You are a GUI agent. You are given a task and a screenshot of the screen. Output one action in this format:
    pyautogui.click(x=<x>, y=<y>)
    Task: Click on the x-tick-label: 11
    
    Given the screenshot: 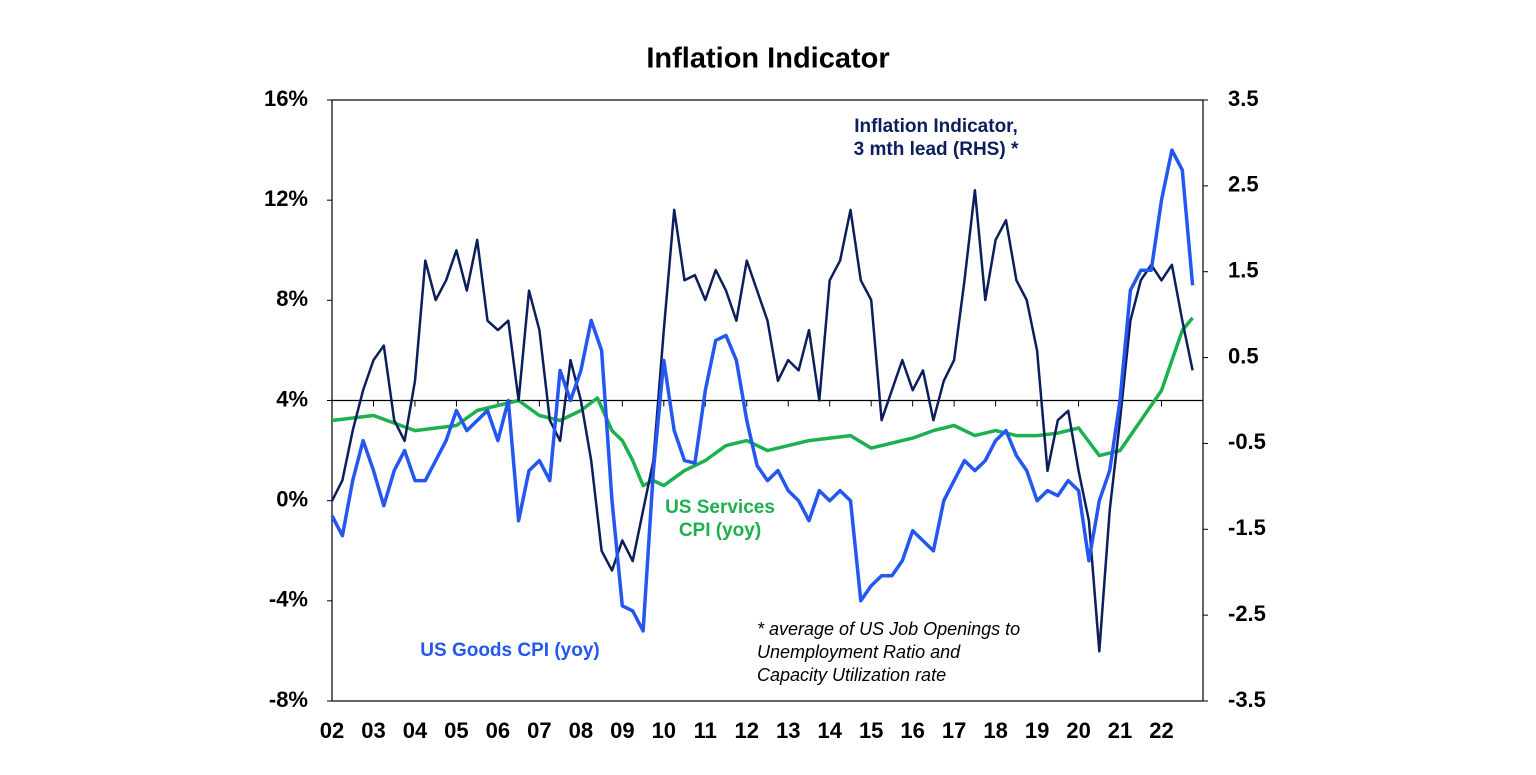 What is the action you would take?
    pyautogui.click(x=705, y=730)
    